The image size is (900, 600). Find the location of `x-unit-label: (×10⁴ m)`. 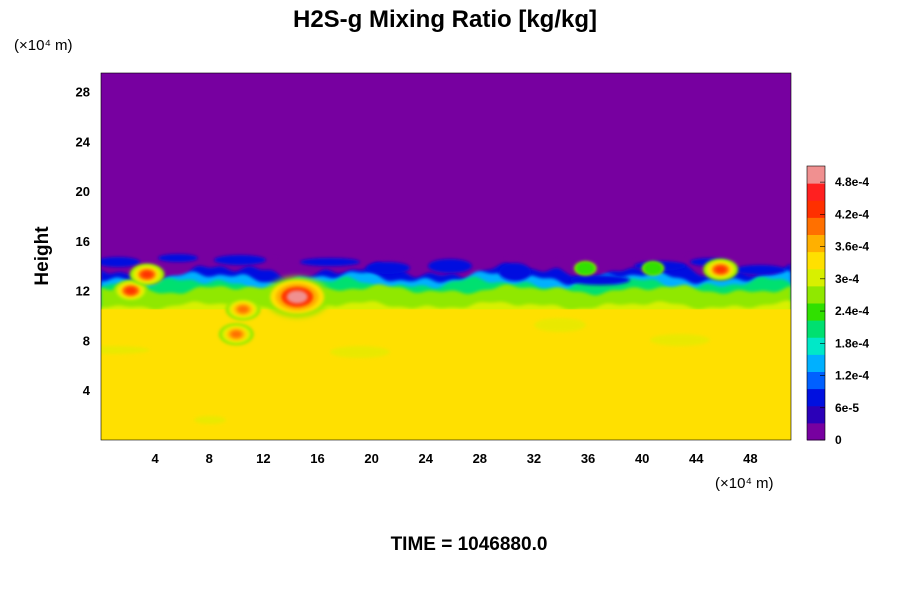

x-unit-label: (×10⁴ m) is located at coordinates (744, 483).